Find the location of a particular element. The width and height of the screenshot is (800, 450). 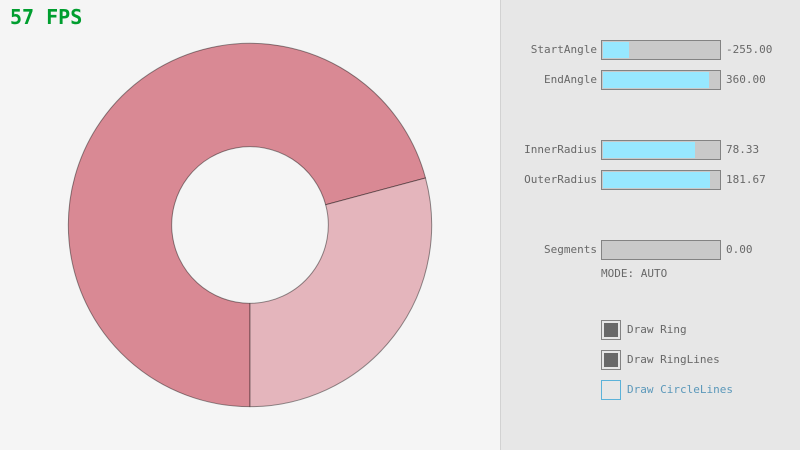

endangle-value: 360.00 is located at coordinates (746, 79).